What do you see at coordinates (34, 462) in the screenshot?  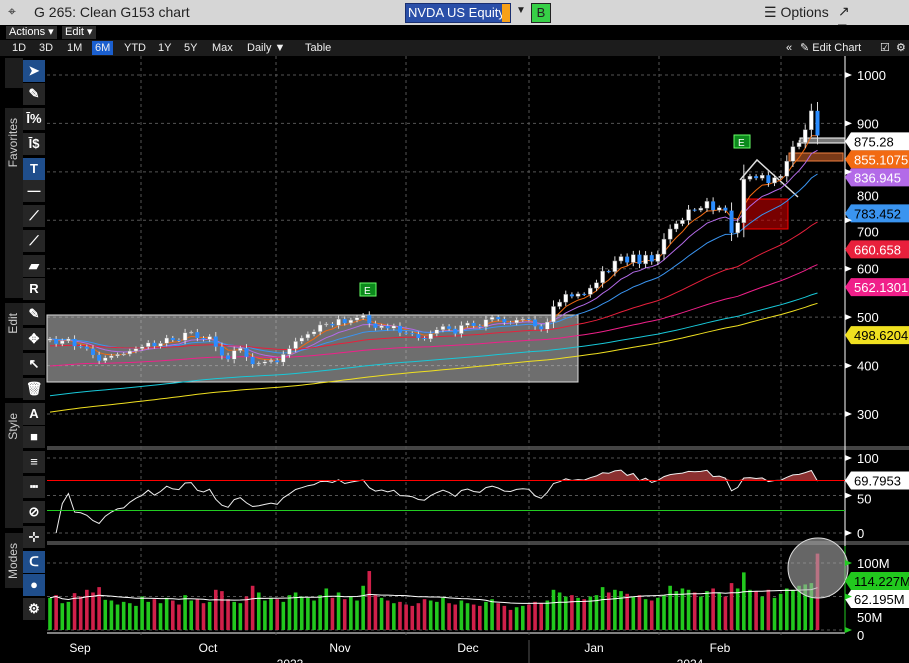 I see `line-weight-icon: ≡` at bounding box center [34, 462].